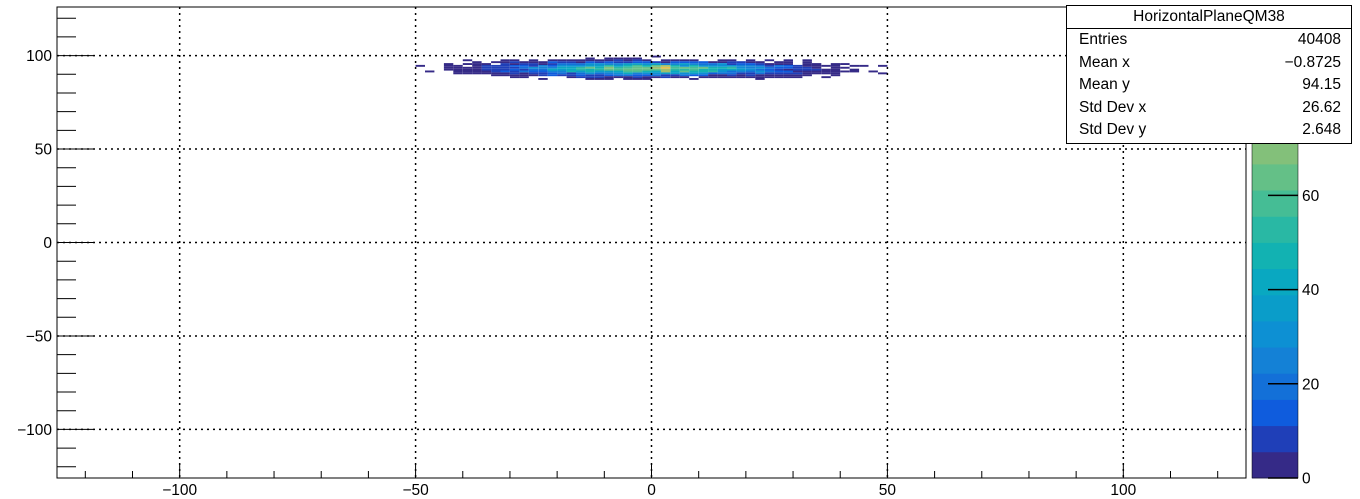  Describe the element at coordinates (1113, 107) in the screenshot. I see `stats-label: Std Dev x` at that location.